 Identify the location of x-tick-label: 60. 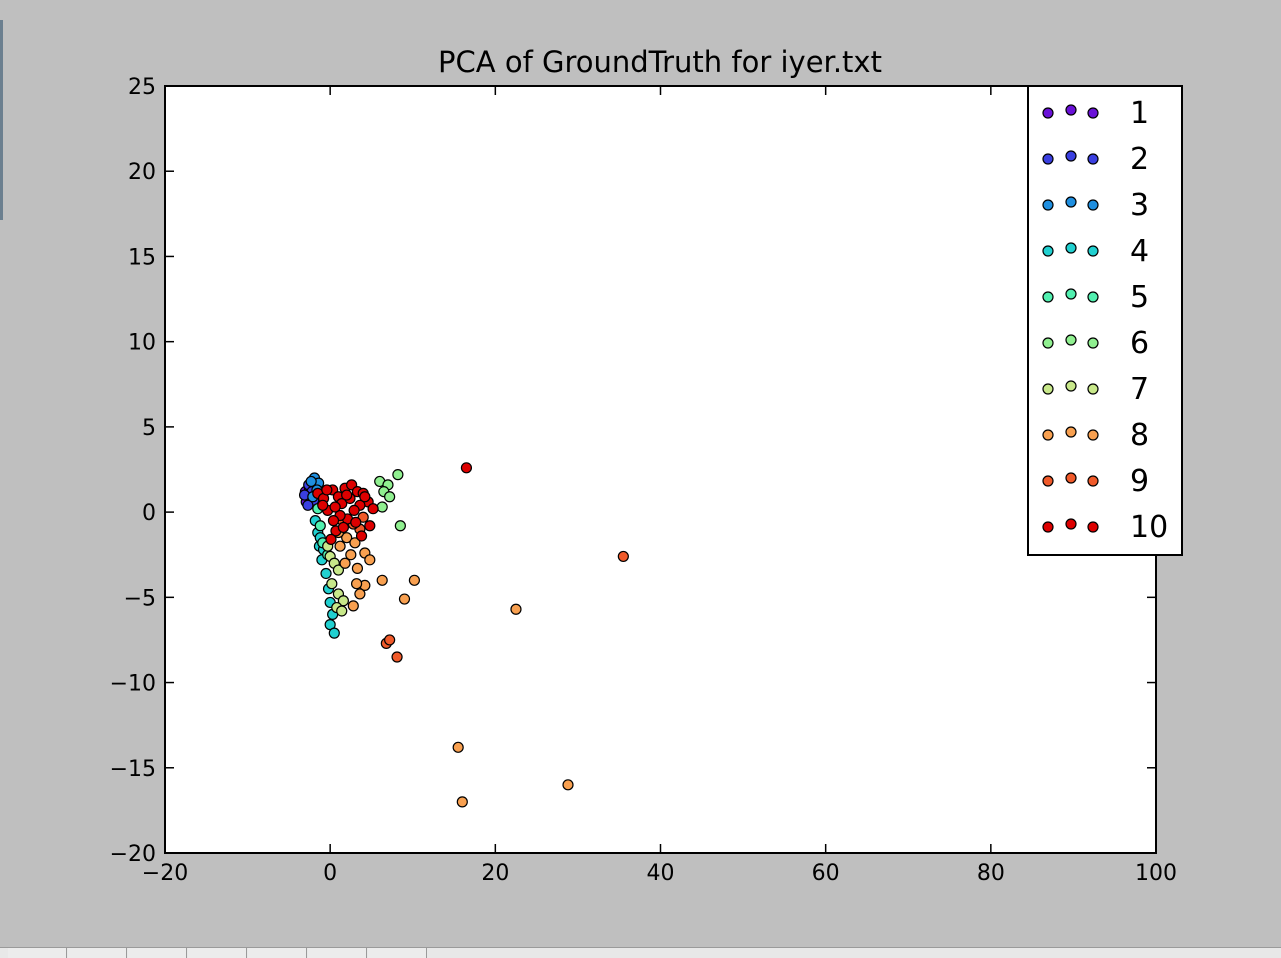
(826, 873).